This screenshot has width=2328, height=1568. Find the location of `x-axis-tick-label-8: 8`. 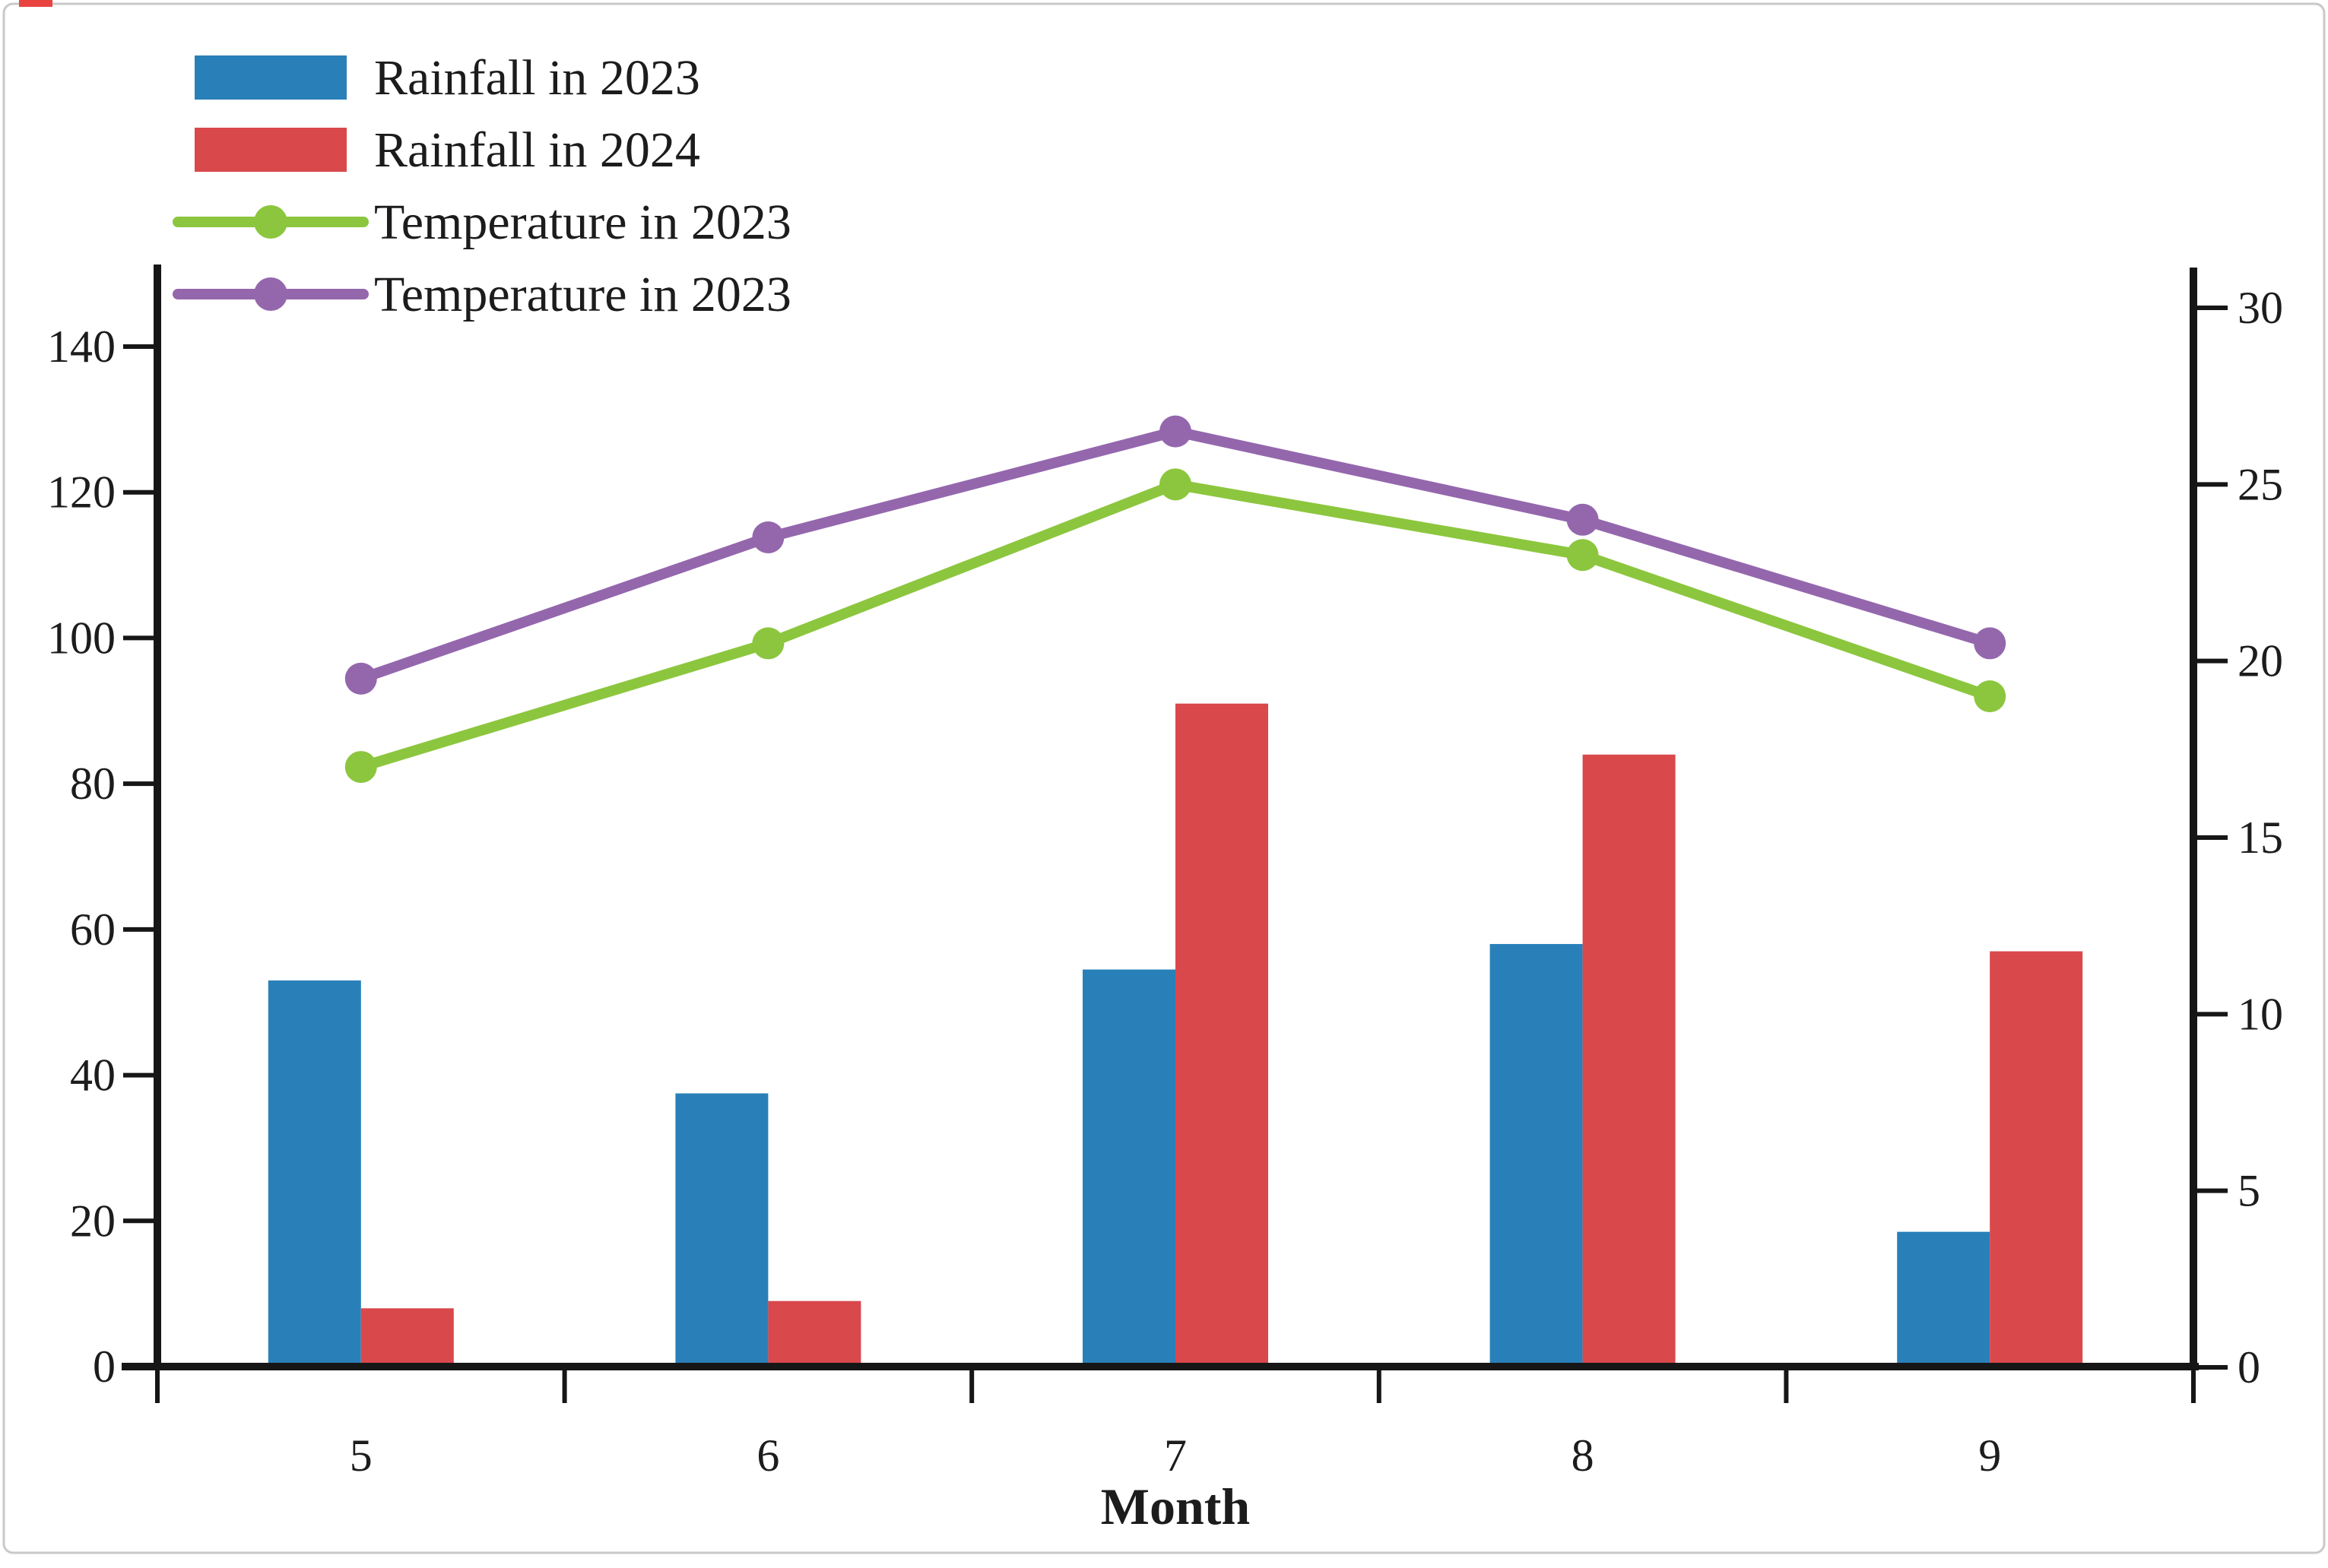

x-axis-tick-label-8: 8 is located at coordinates (1583, 1455).